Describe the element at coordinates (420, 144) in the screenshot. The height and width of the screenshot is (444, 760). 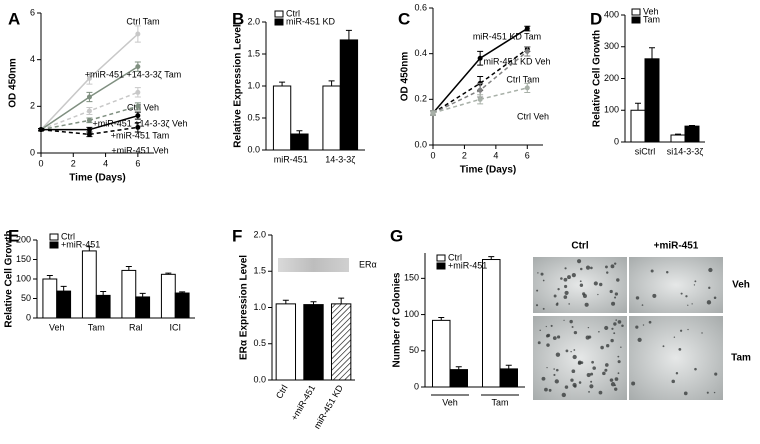
I see `y-tick-label: 0.0` at that location.